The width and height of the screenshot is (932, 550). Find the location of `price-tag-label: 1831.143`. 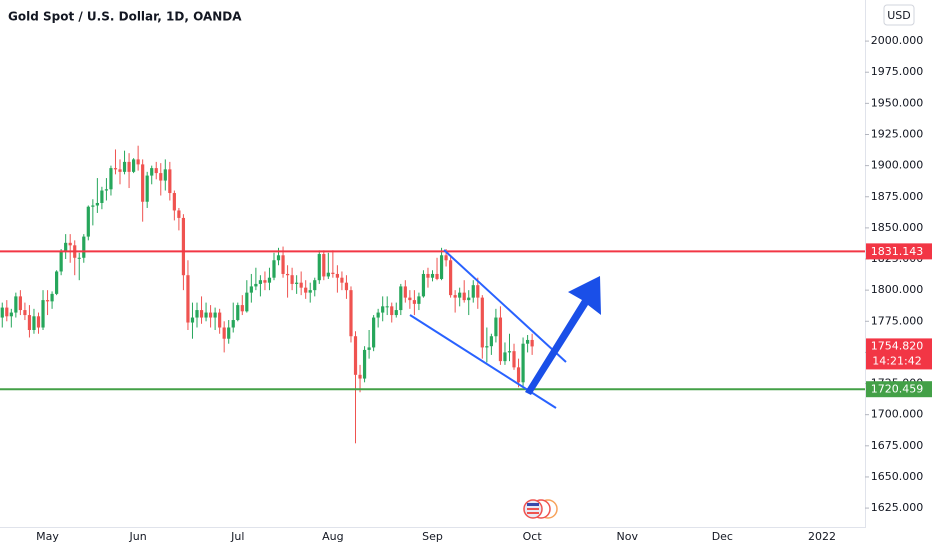

price-tag-label: 1831.143 is located at coordinates (897, 251).